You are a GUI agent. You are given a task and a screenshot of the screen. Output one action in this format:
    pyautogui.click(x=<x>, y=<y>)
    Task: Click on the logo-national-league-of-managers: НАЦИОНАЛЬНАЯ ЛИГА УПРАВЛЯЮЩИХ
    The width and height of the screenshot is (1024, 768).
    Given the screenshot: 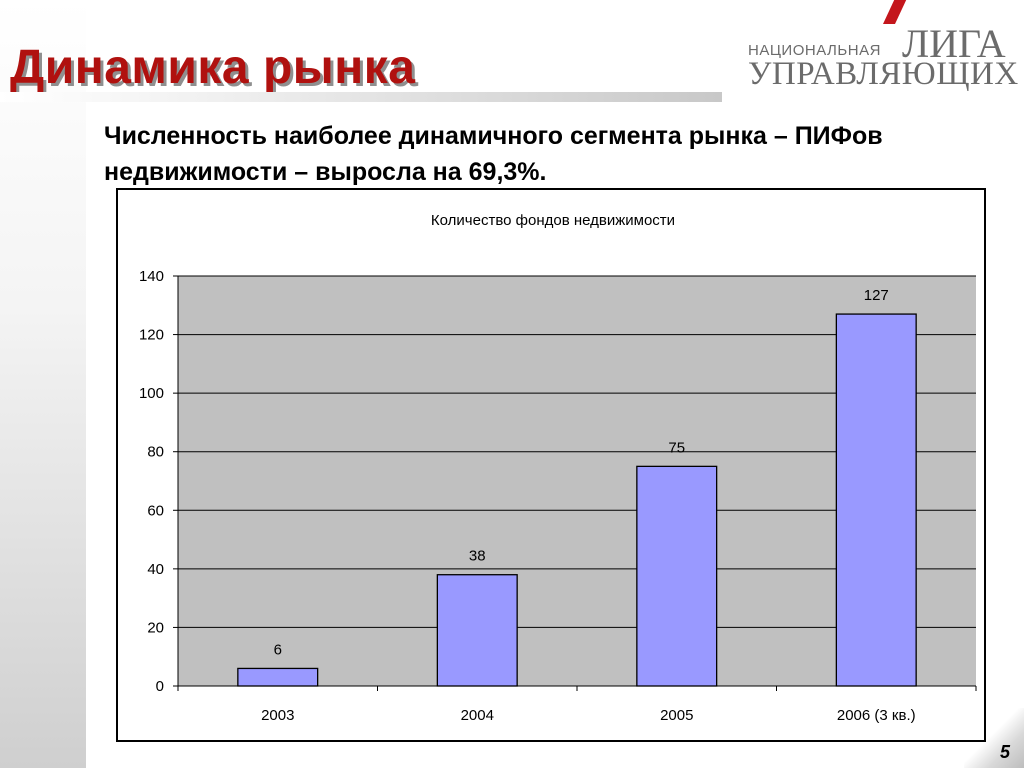 What is the action you would take?
    pyautogui.click(x=886, y=50)
    